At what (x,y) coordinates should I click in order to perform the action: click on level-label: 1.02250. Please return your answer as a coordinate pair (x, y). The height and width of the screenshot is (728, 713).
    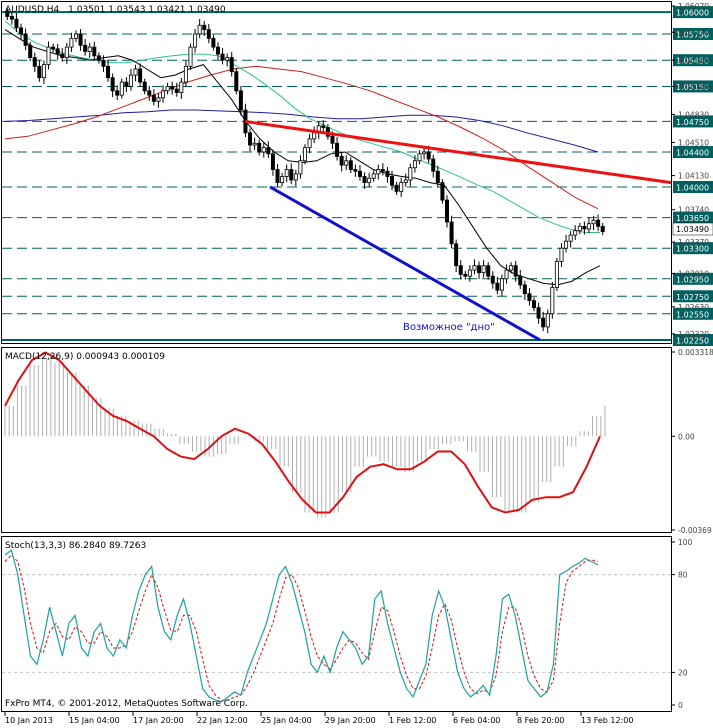
    Looking at the image, I should click on (692, 341).